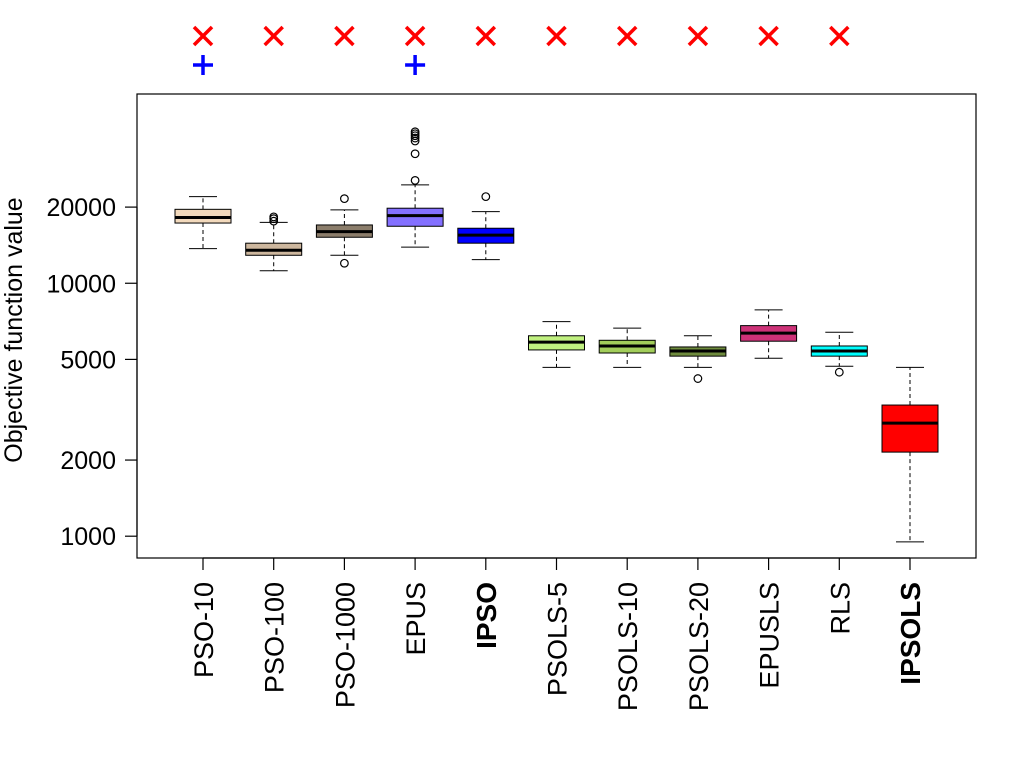 The width and height of the screenshot is (1024, 768). I want to click on y-axis: 1000 2000 5000 10000 20000, so click(92, 372).